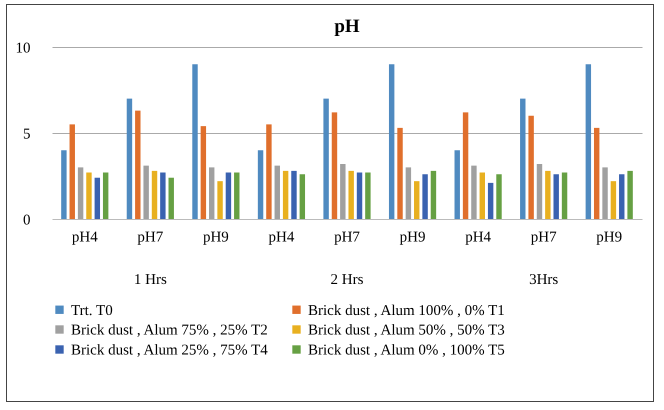  Describe the element at coordinates (347, 280) in the screenshot. I see `text: 2 Hrs` at that location.